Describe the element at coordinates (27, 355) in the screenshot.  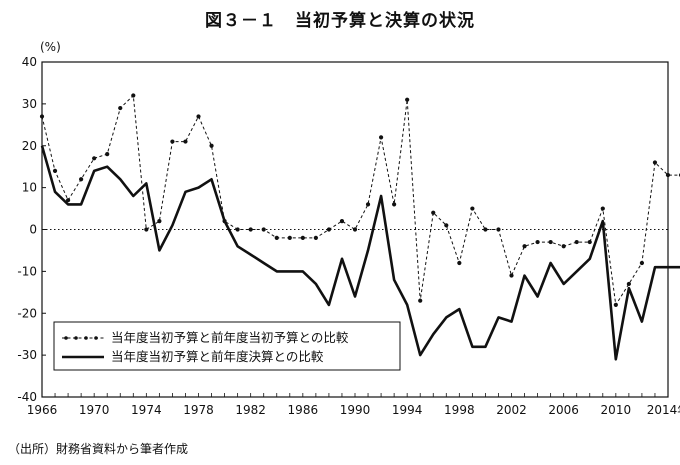
I see `y-tick-label: -30` at that location.